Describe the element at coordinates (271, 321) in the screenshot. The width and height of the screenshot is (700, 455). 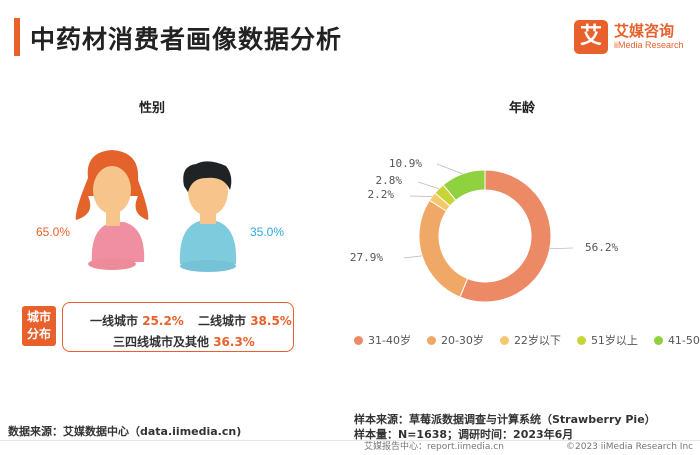
I see `city-tier2-value: 38.5%` at that location.